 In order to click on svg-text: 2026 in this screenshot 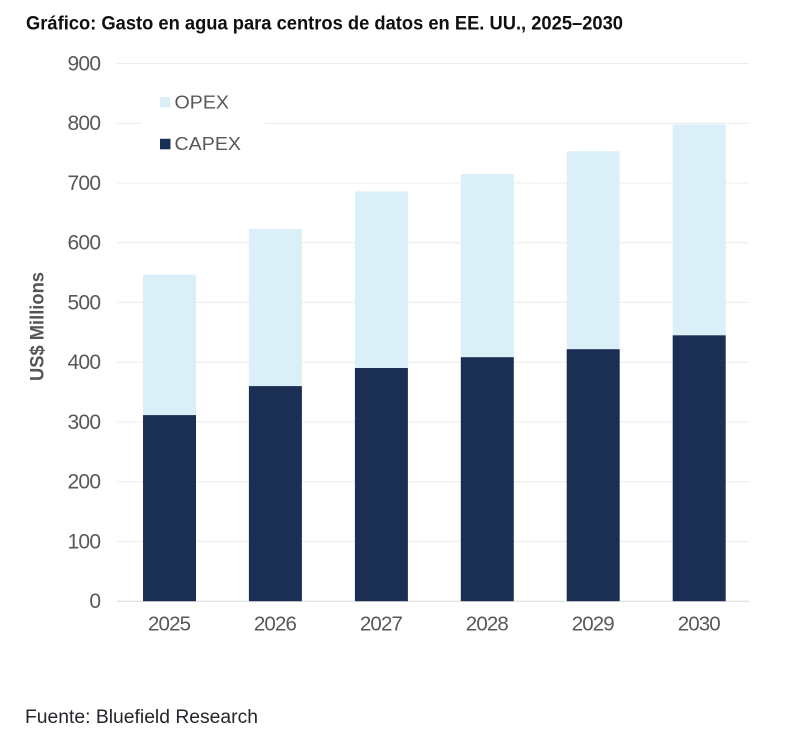, I will do `click(275, 624)`.